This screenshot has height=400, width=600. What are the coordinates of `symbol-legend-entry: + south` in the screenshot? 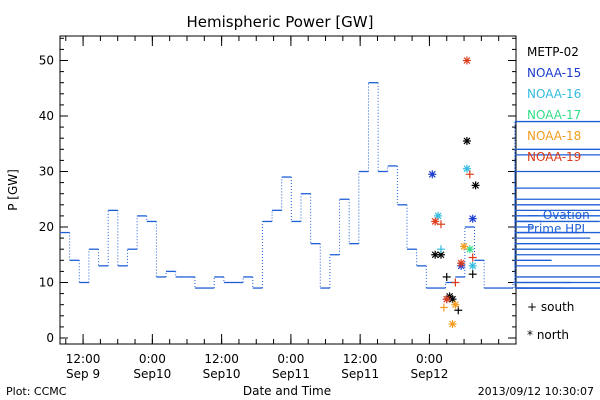 It's located at (550, 307).